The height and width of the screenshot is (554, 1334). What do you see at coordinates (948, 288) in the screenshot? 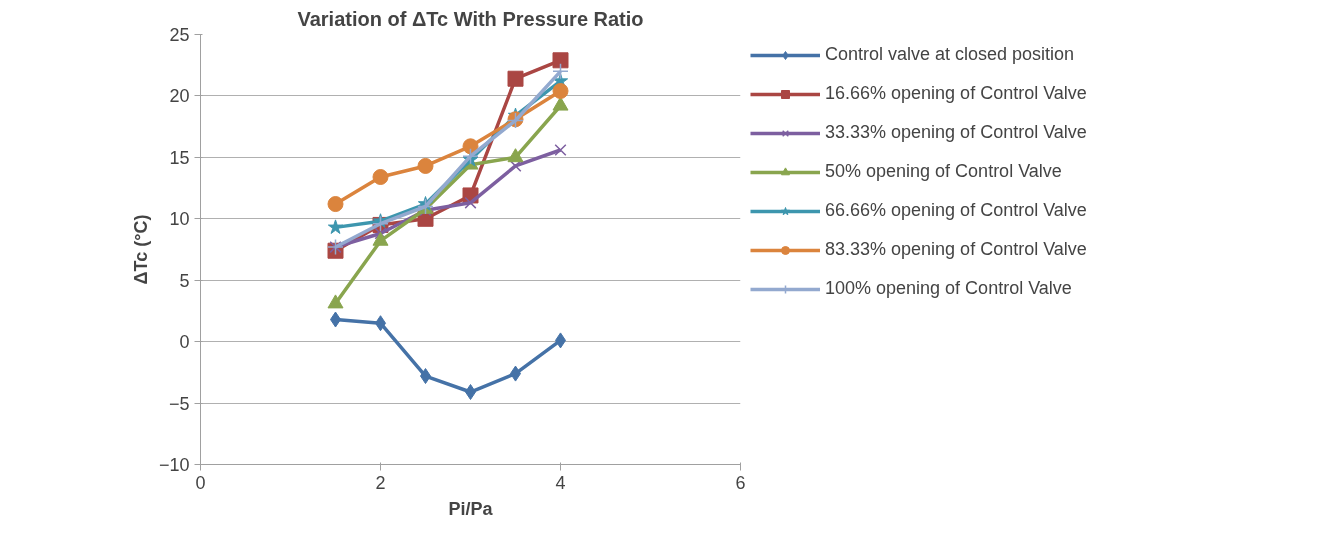
I see `legend-label: 100% opening of Control Valve` at bounding box center [948, 288].